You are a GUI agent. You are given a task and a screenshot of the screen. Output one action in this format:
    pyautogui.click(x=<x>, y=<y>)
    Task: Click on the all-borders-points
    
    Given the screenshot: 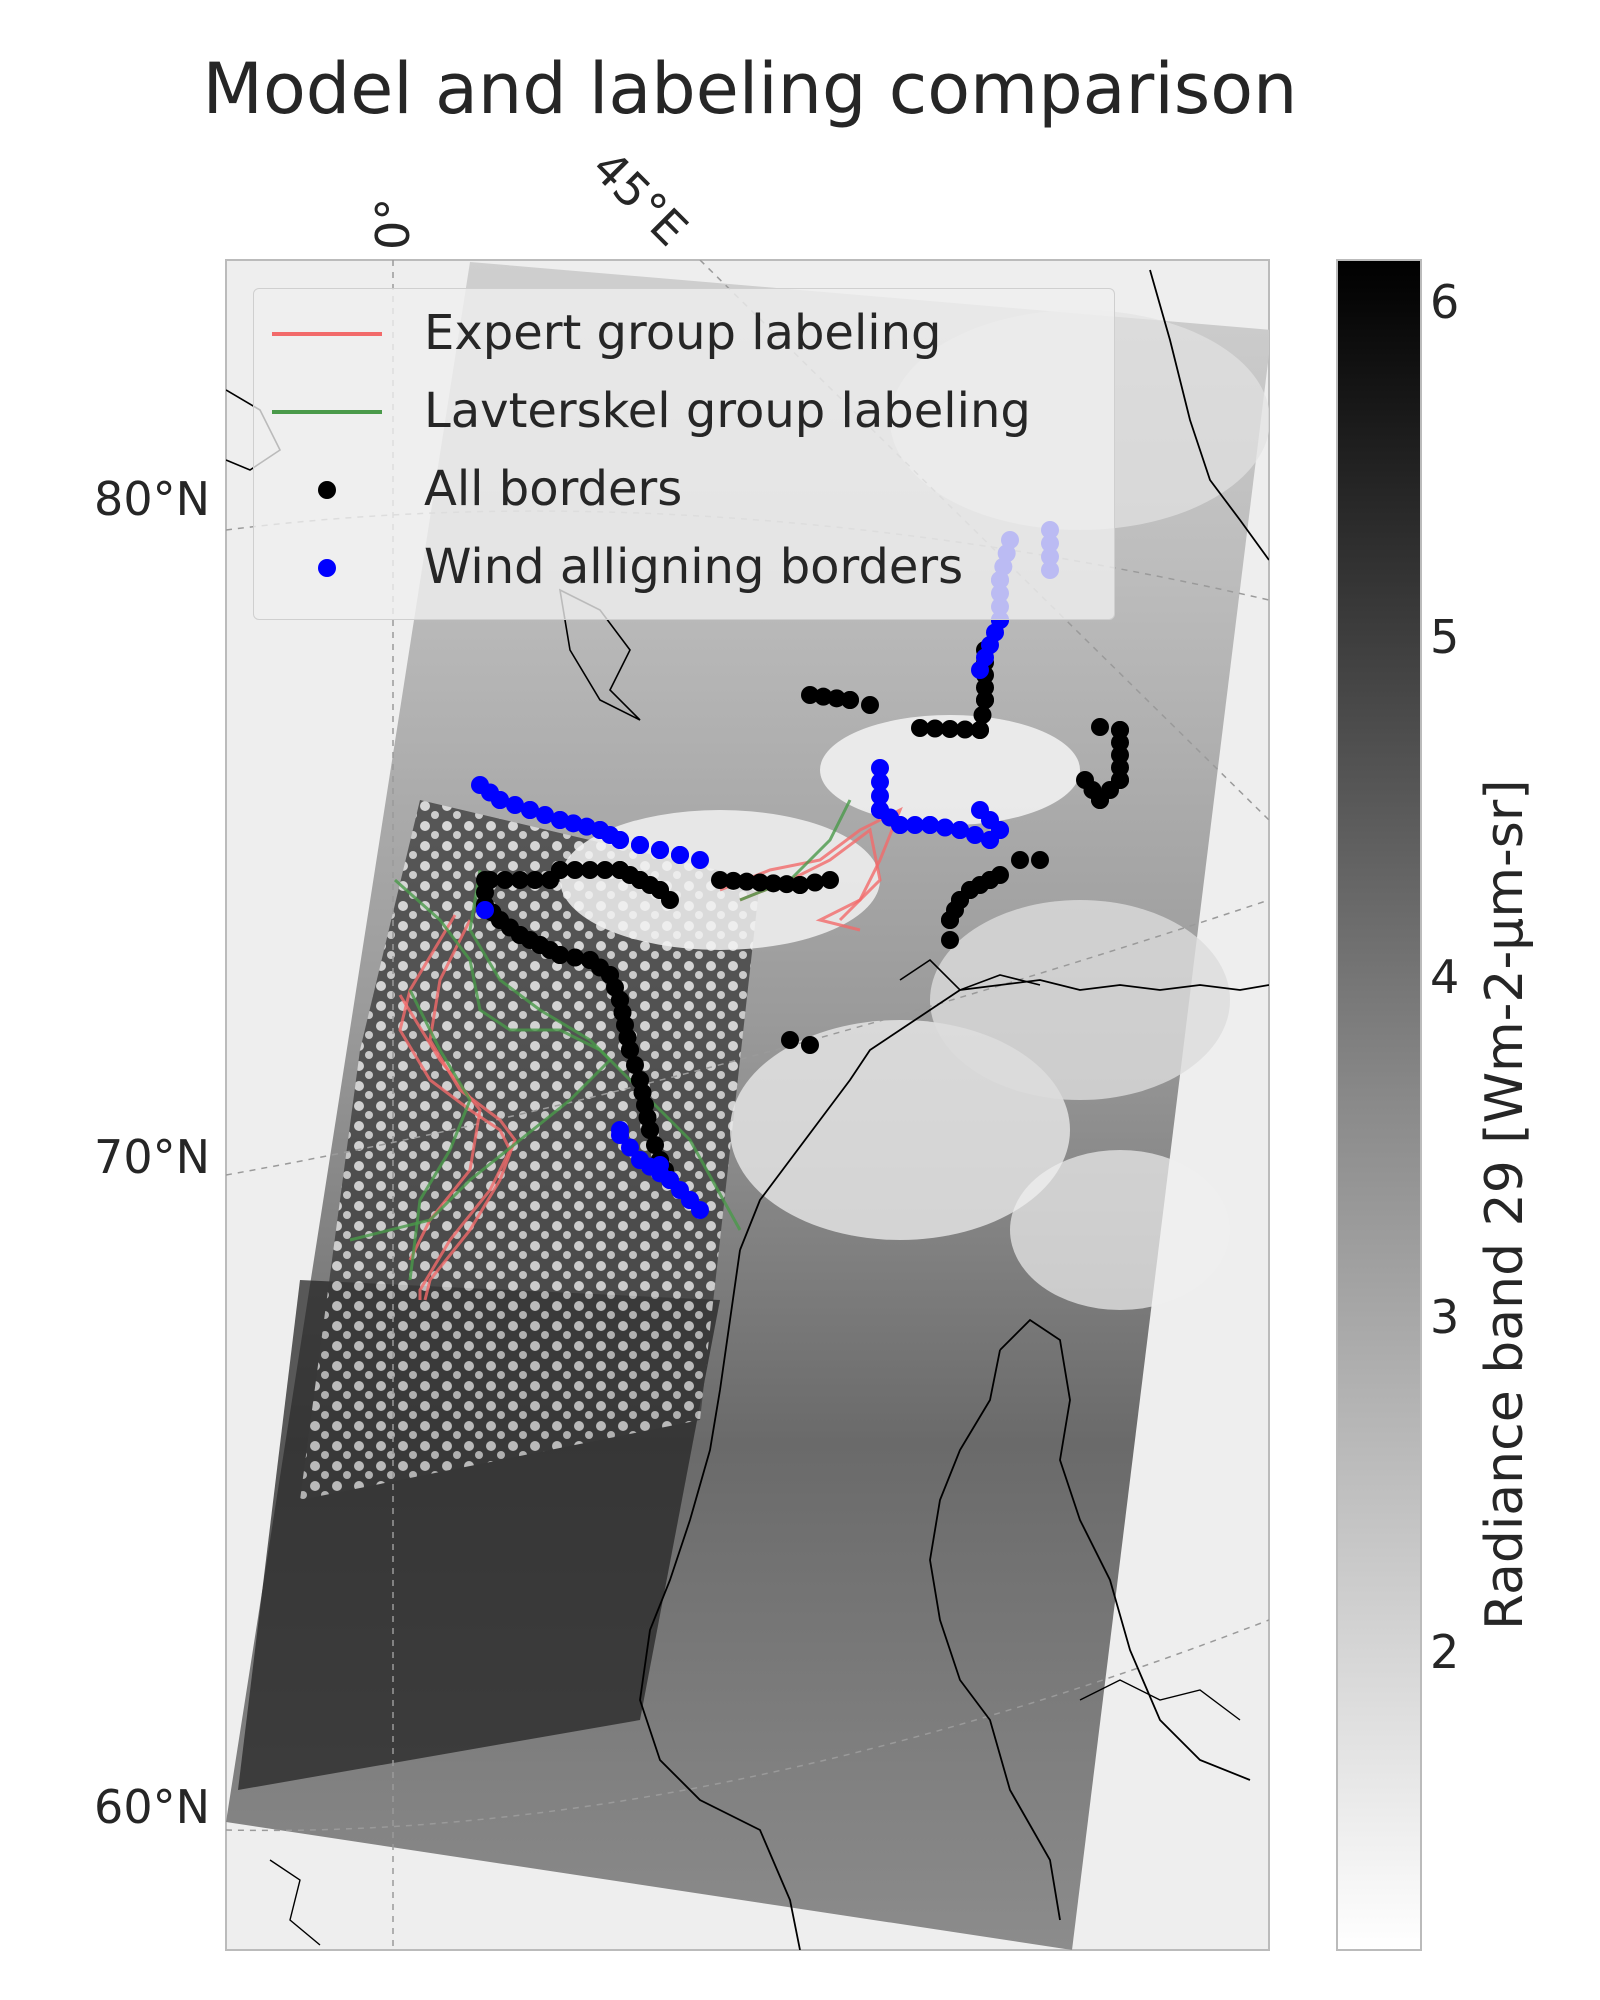 What is the action you would take?
    pyautogui.click(x=802, y=915)
    